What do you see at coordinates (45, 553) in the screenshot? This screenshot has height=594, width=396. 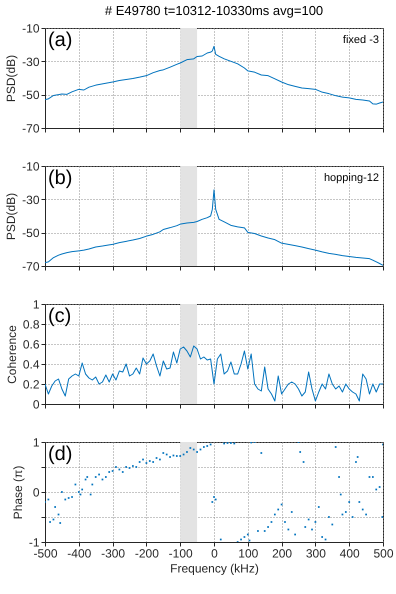 I see `x-tick-label: -500` at bounding box center [45, 553].